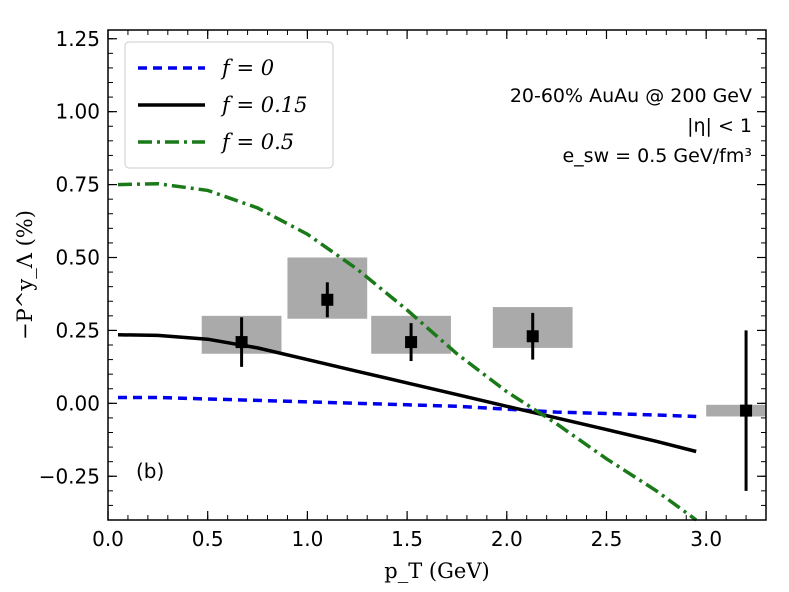  I want to click on y-tick-label-2: 0.25, so click(77, 330).